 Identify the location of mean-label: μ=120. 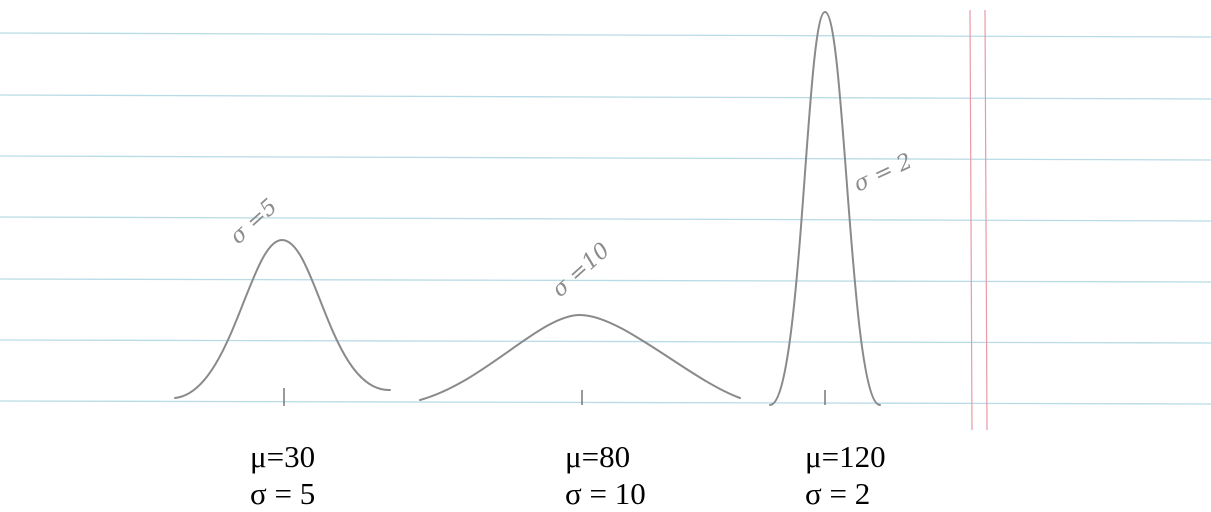
(845, 456).